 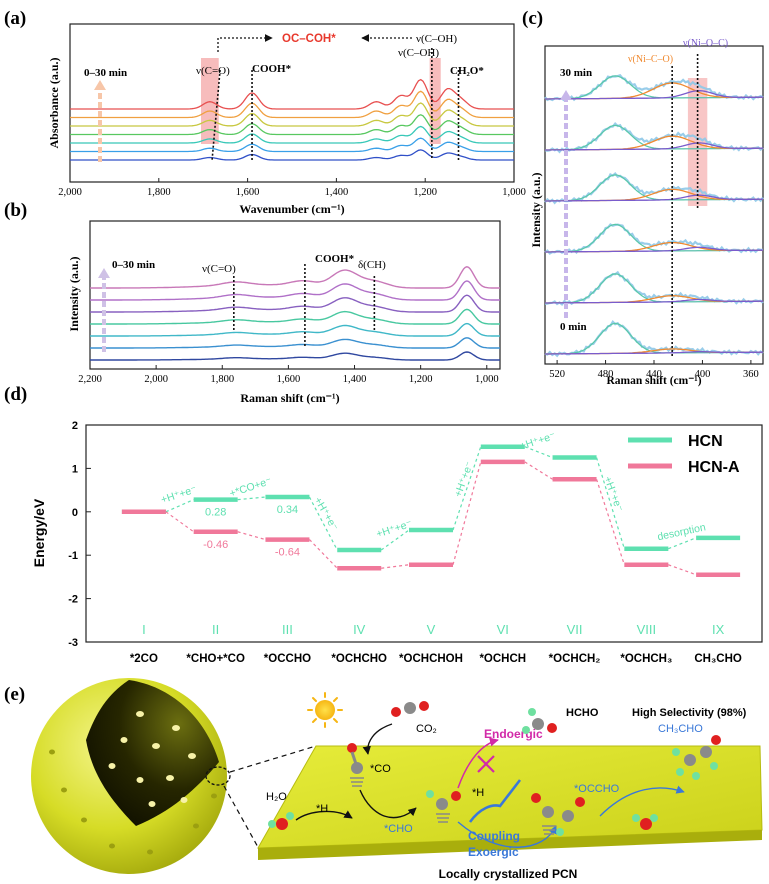 I want to click on h2o-label: H₂O, so click(x=276, y=797).